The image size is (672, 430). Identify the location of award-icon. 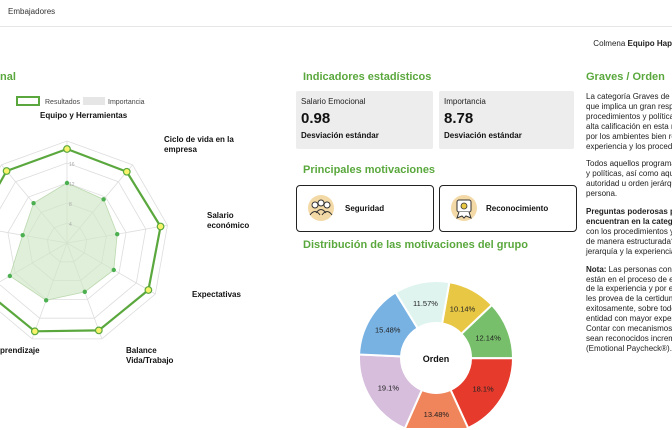
(464, 208).